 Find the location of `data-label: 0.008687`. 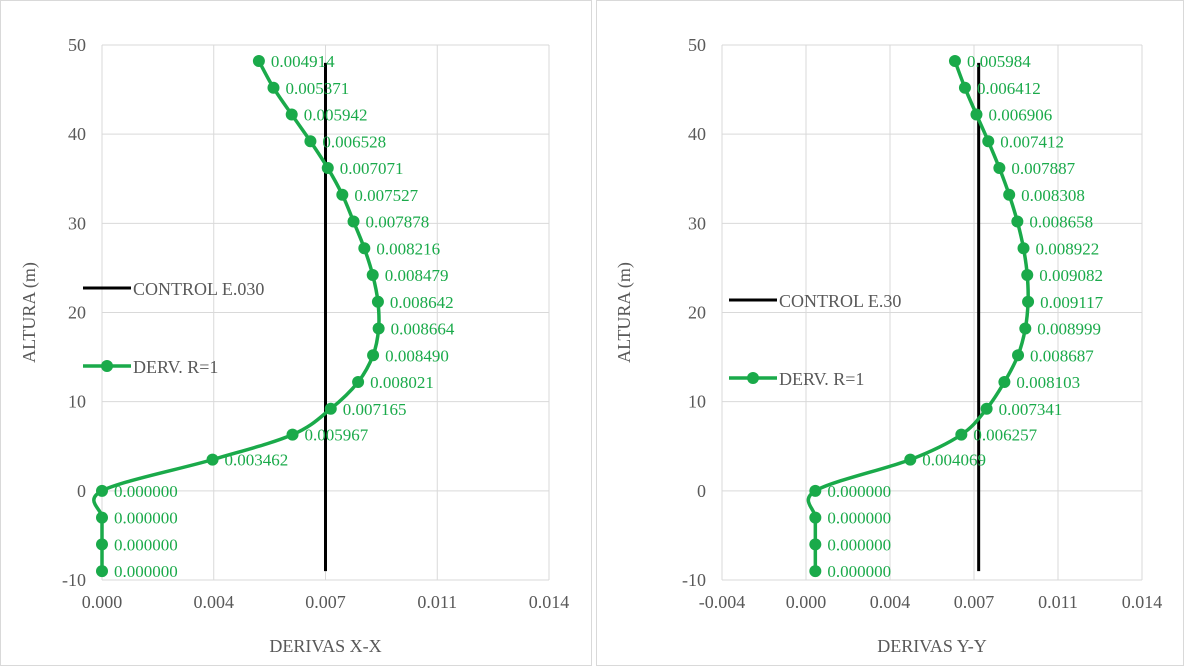

data-label: 0.008687 is located at coordinates (1062, 355).